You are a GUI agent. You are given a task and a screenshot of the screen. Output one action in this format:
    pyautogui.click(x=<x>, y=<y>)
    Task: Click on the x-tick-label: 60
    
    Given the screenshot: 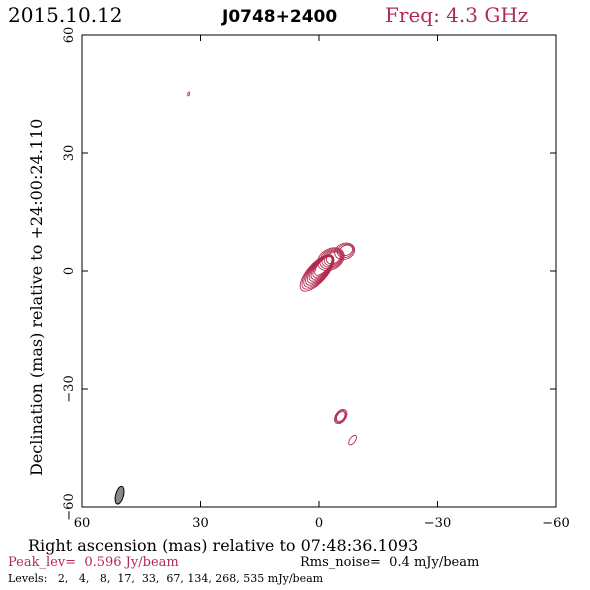 What is the action you would take?
    pyautogui.click(x=82, y=523)
    